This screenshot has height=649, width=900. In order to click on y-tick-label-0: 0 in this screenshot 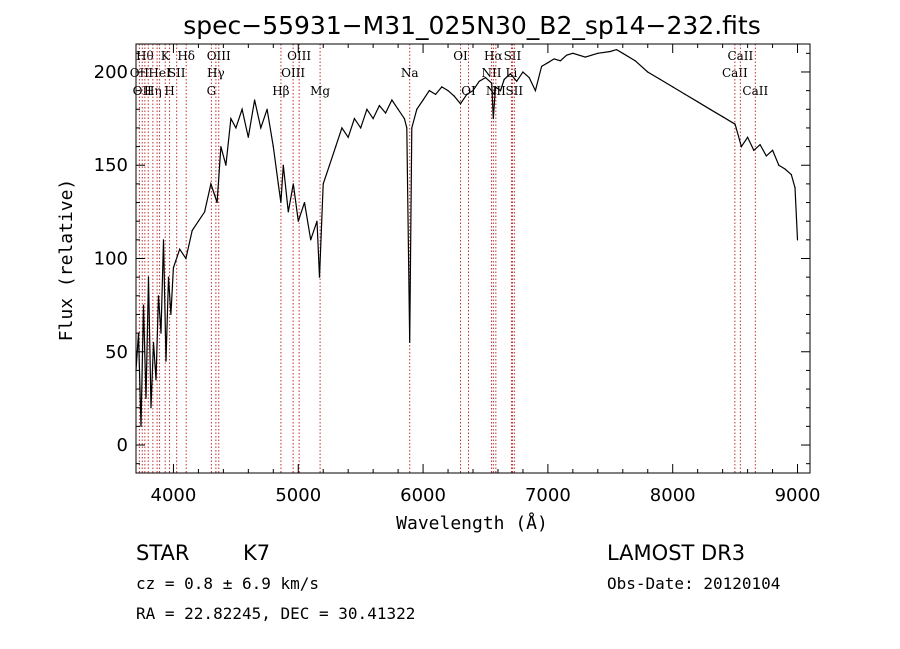, I will do `click(122, 445)`.